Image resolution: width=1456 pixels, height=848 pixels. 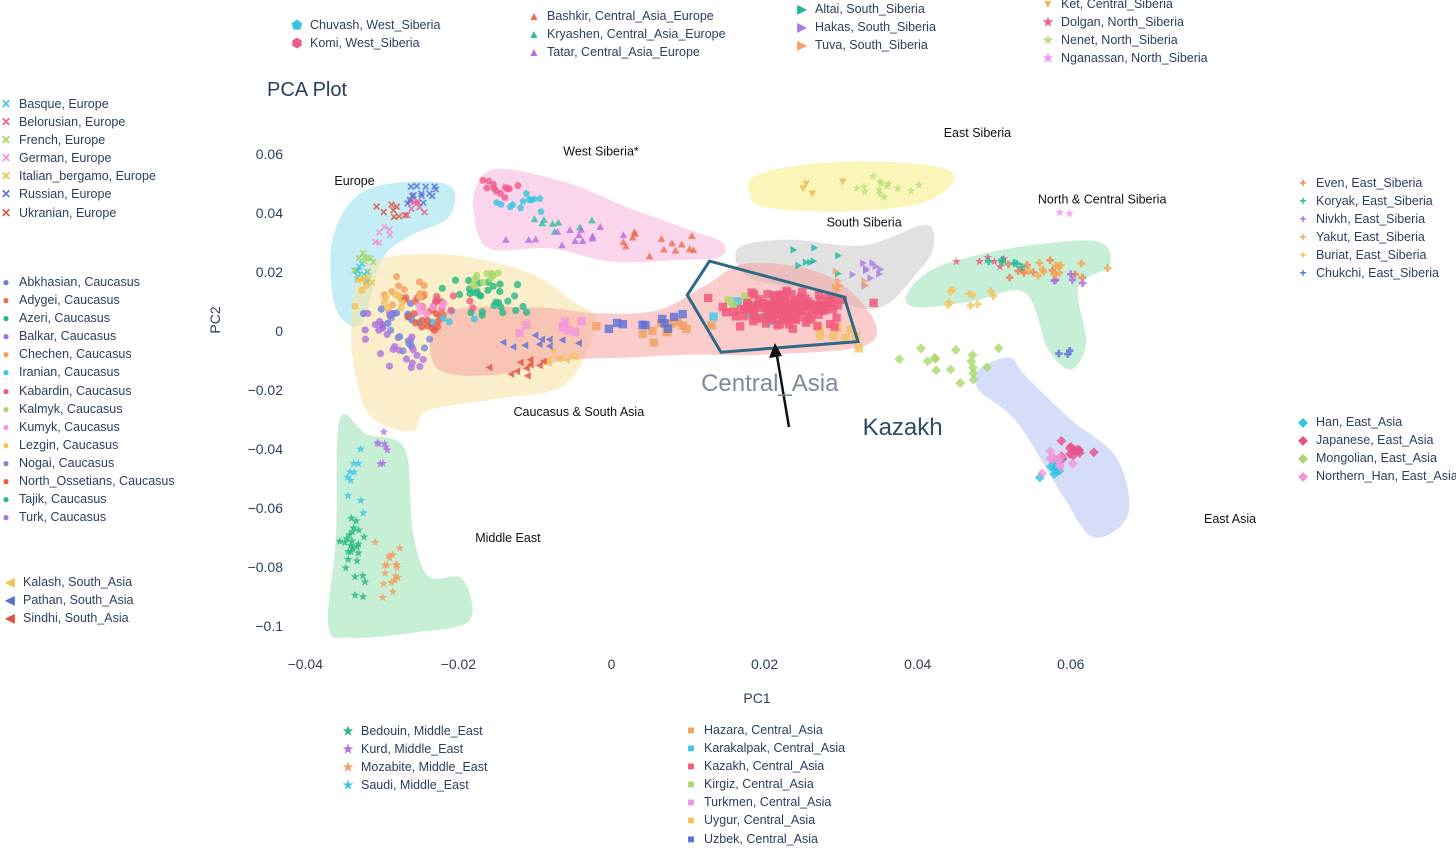 What do you see at coordinates (68, 600) in the screenshot?
I see `legend-item-pathan-south-asia: ◀ Pathan, South_Asia` at bounding box center [68, 600].